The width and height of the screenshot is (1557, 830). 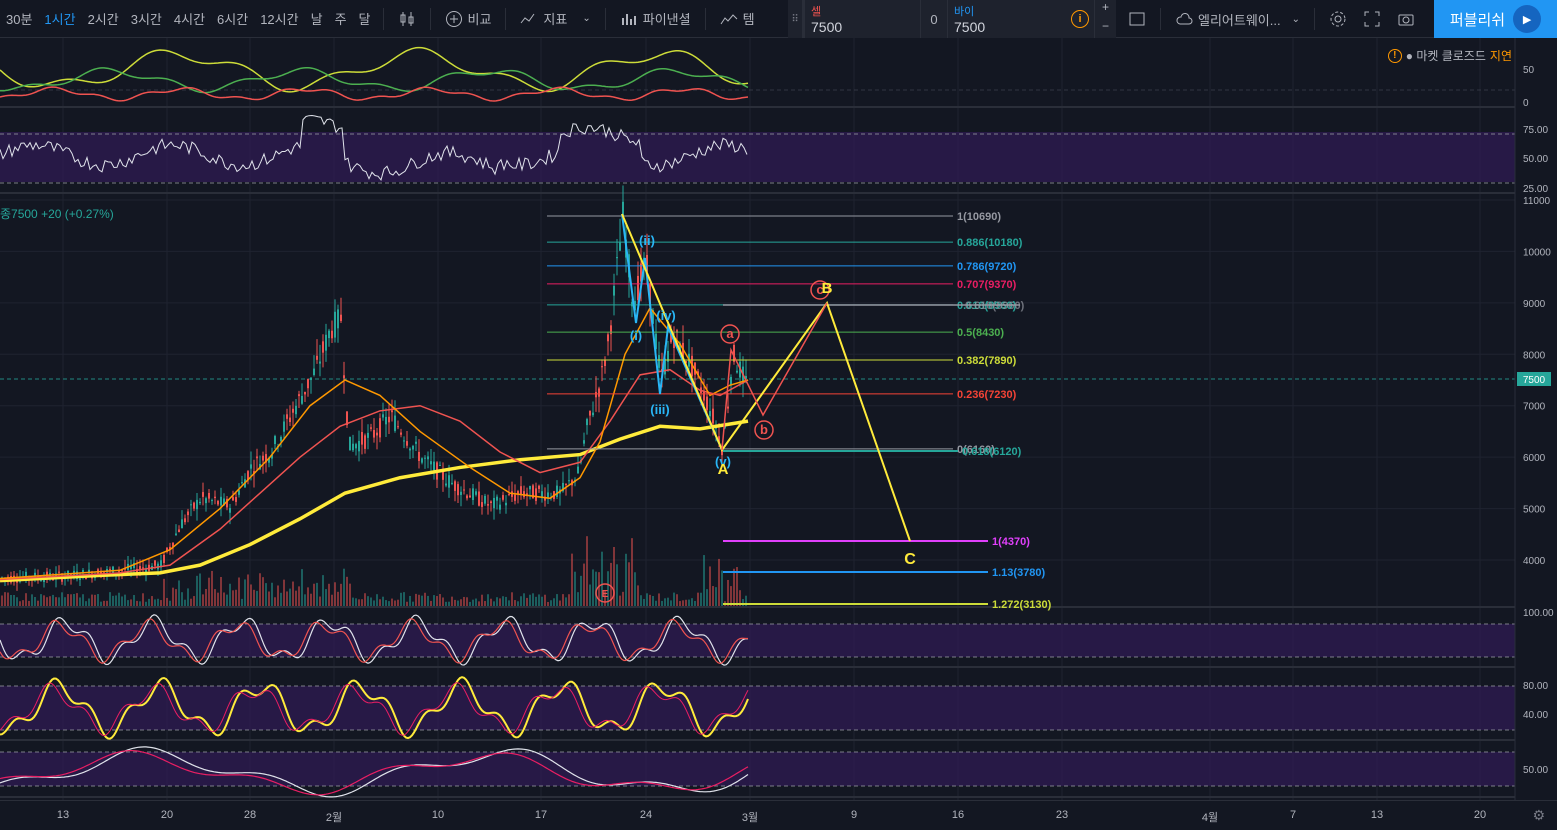 What do you see at coordinates (479, 19) in the screenshot?
I see `compare-label: 비교` at bounding box center [479, 19].